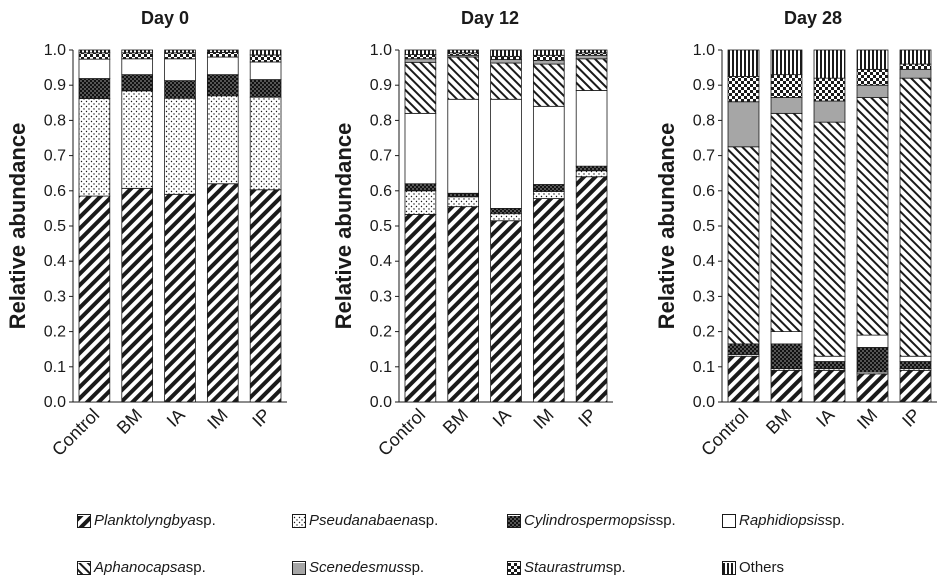  Describe the element at coordinates (381, 85) in the screenshot. I see `y-tick-label: 0.9` at that location.